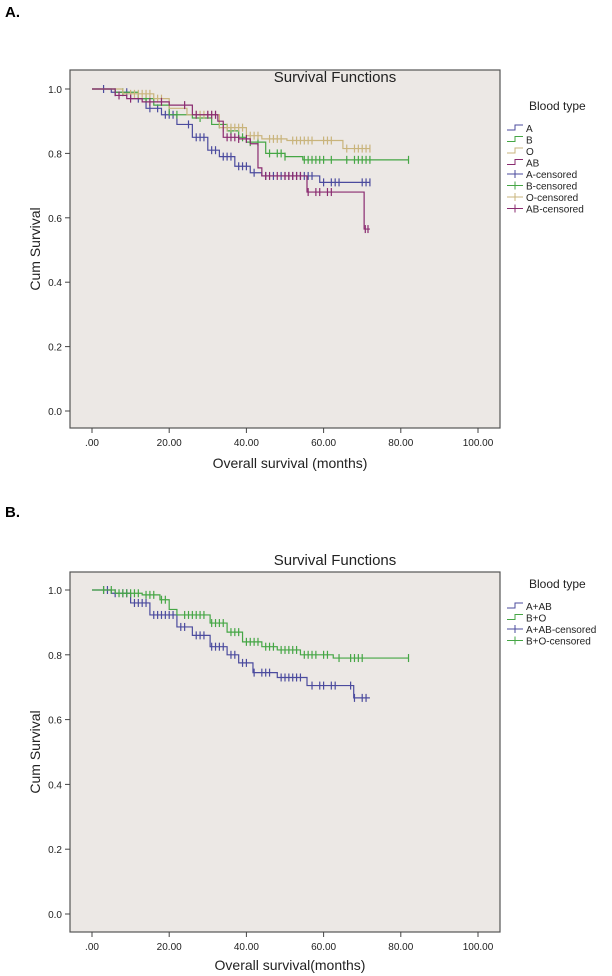  I want to click on legend-label: A+AB, so click(539, 607).